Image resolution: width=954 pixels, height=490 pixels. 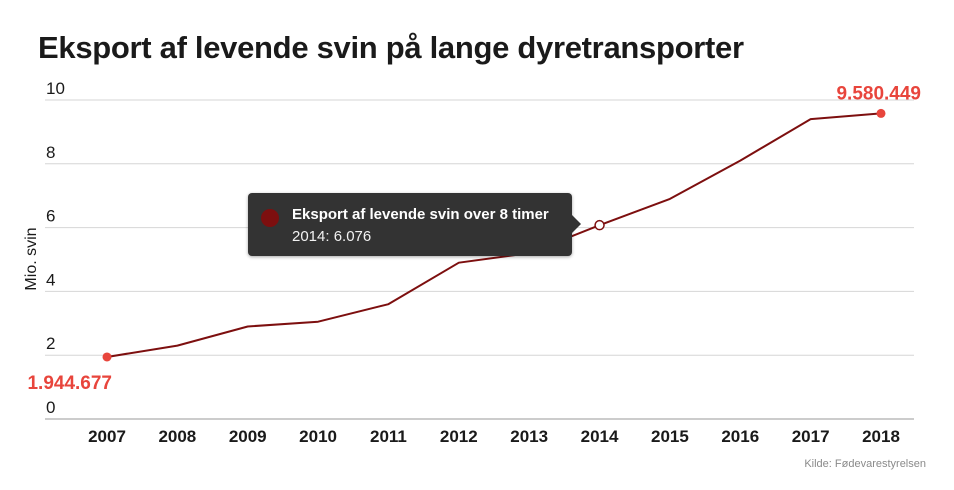 What do you see at coordinates (31, 258) in the screenshot?
I see `y-axis-label: Mio. svin` at bounding box center [31, 258].